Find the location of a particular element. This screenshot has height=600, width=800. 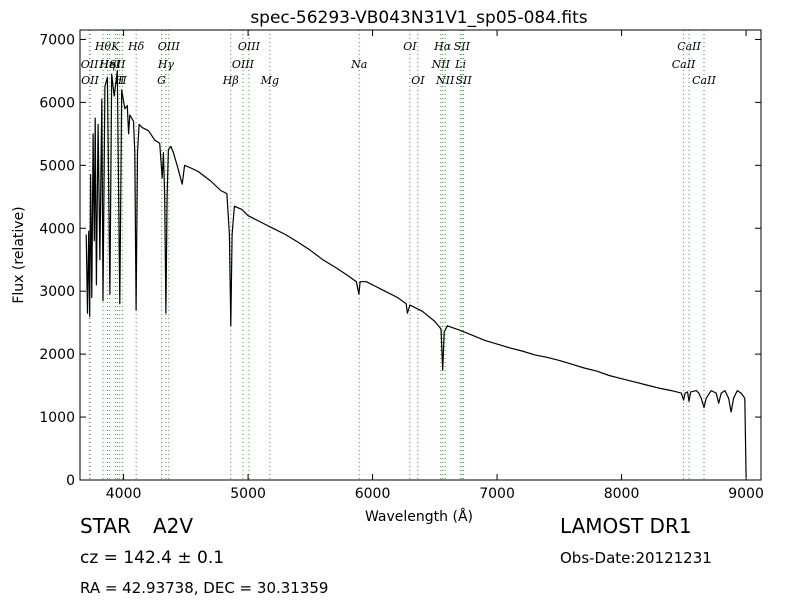

marker-label-19: OI is located at coordinates (418, 80).